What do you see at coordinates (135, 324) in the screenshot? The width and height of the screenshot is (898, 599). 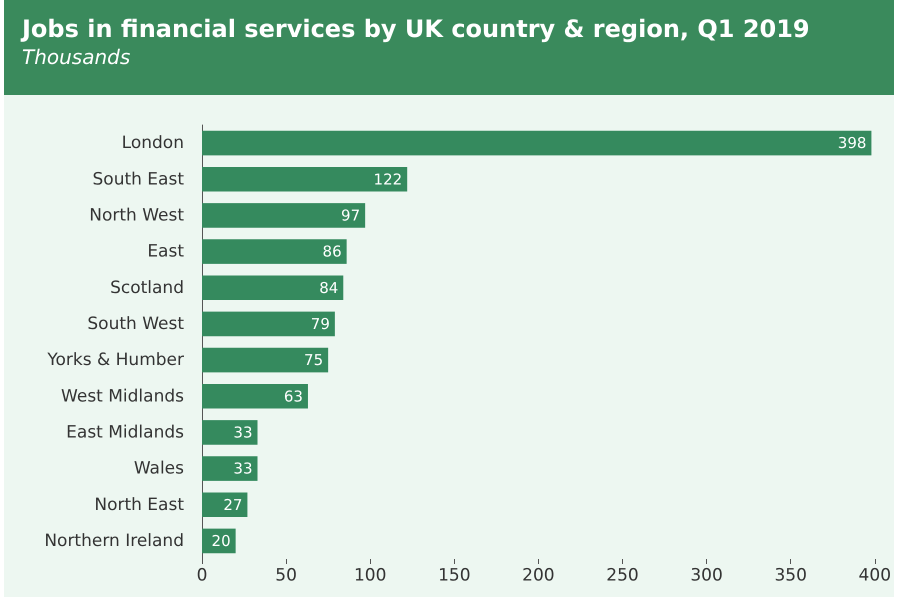 I see `y-tick-label: South West` at bounding box center [135, 324].